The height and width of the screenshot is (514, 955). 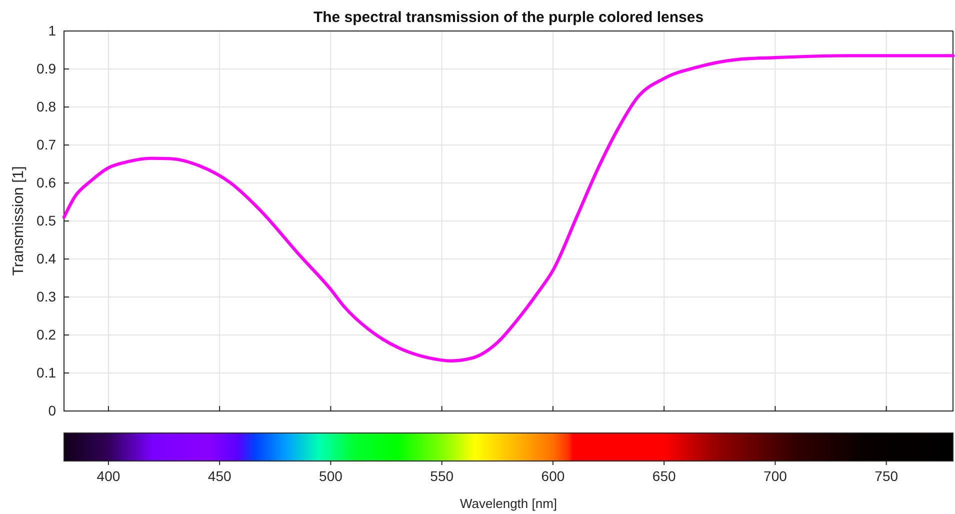 I want to click on y-tick-label: 0.9, so click(x=46, y=68).